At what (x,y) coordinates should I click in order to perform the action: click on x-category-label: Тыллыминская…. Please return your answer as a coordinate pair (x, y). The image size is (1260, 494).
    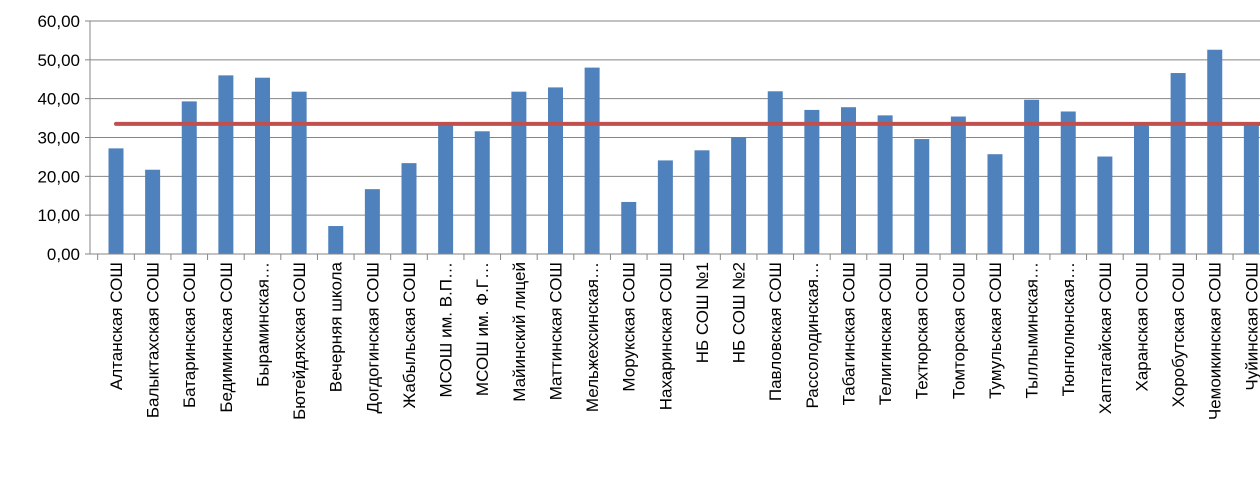
    Looking at the image, I should click on (1032, 330).